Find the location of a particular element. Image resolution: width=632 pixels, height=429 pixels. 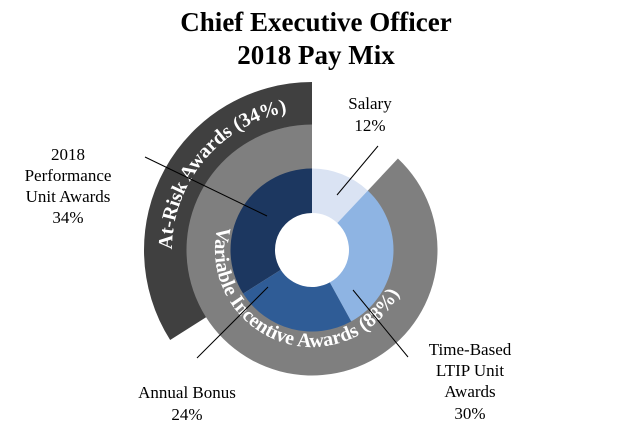

label-time-based: Time-Based LTIP Unit Awards 30% is located at coordinates (470, 381).